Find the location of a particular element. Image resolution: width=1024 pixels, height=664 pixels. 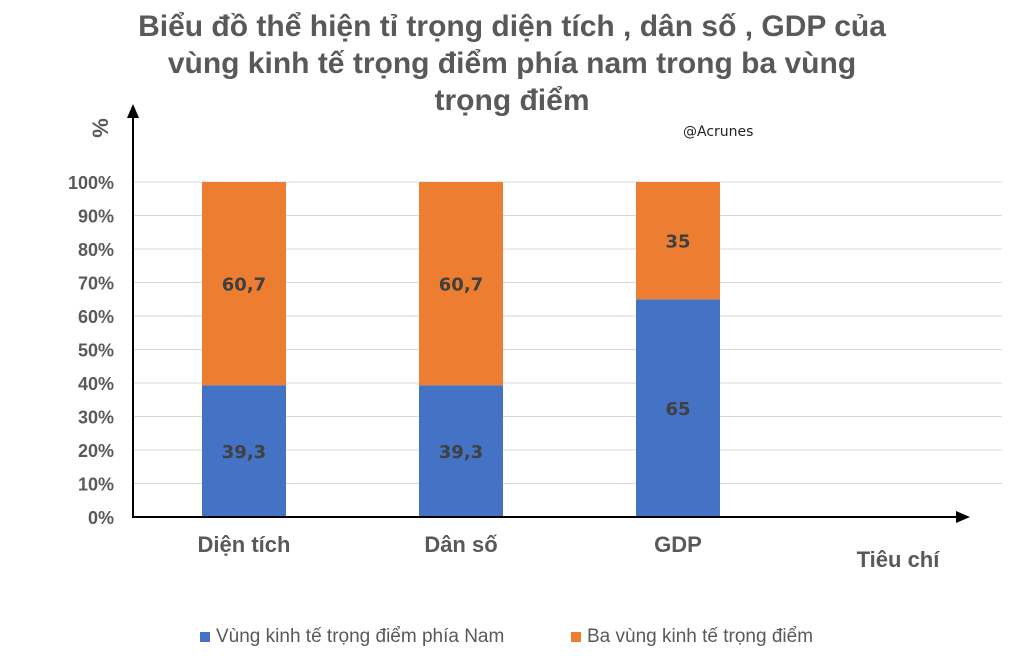

legend-label-series-1: Vùng kinh tế trọng điểm phía Nam is located at coordinates (360, 636).